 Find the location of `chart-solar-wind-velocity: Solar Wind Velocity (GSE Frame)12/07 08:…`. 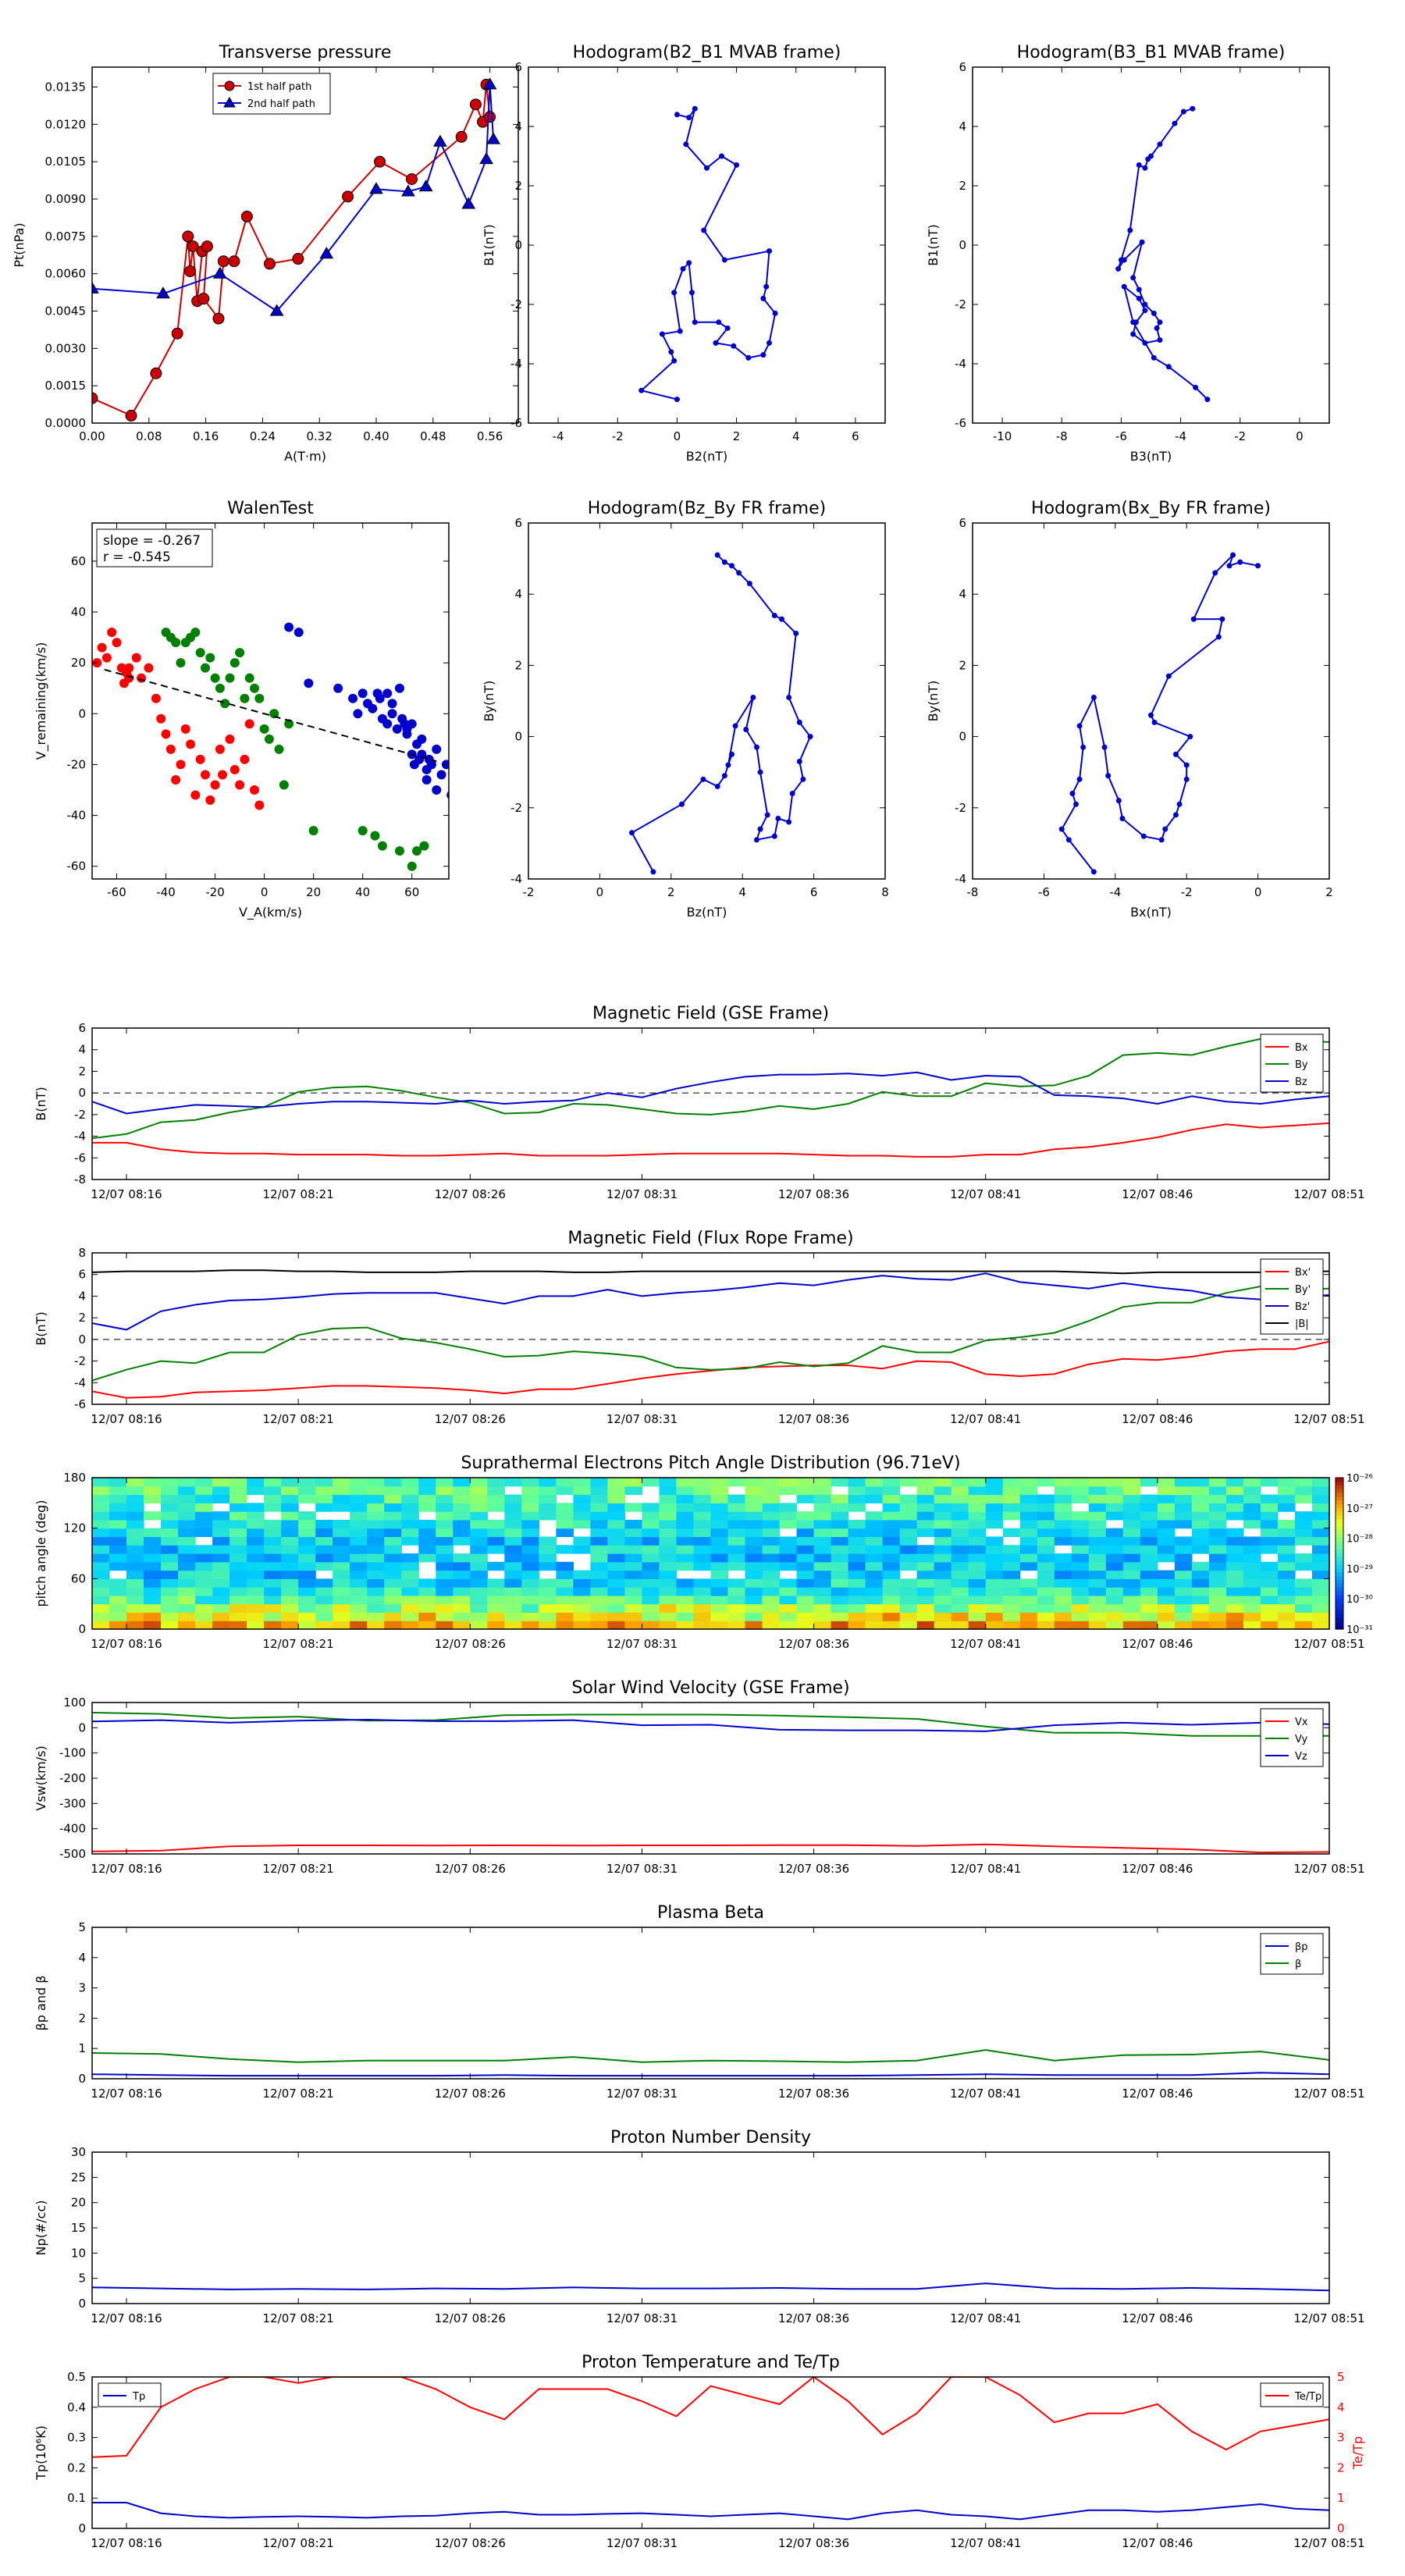

chart-solar-wind-velocity: Solar Wind Velocity (GSE Frame)12/07 08:… is located at coordinates (699, 1777).